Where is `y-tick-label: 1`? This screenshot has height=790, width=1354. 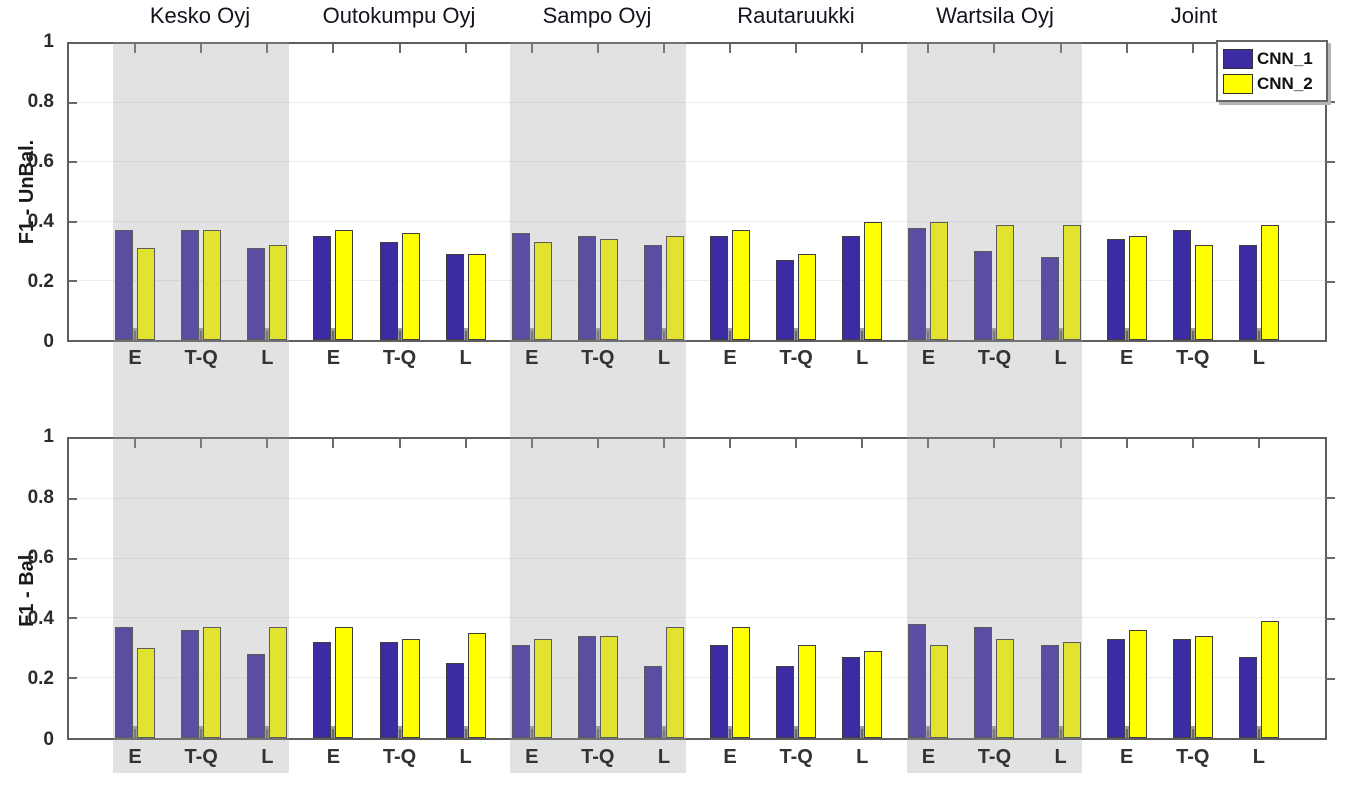
y-tick-label: 1 is located at coordinates (48, 436).